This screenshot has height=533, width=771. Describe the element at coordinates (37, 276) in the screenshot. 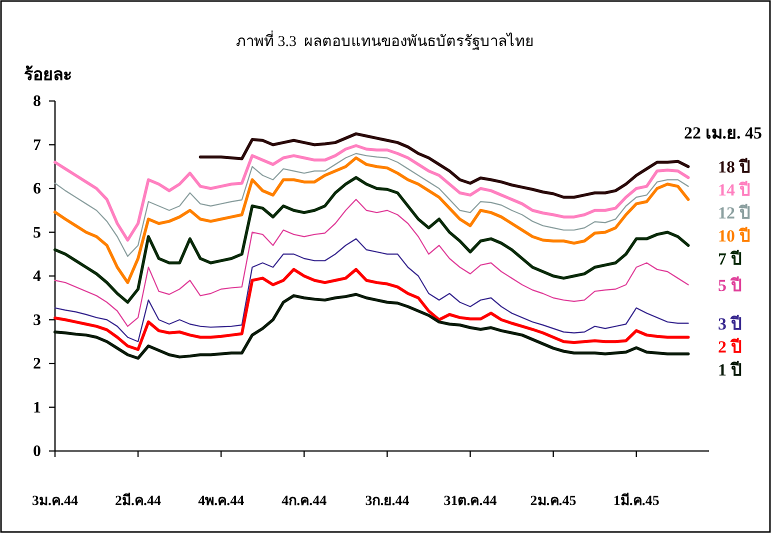

I see `ytick: 4` at that location.